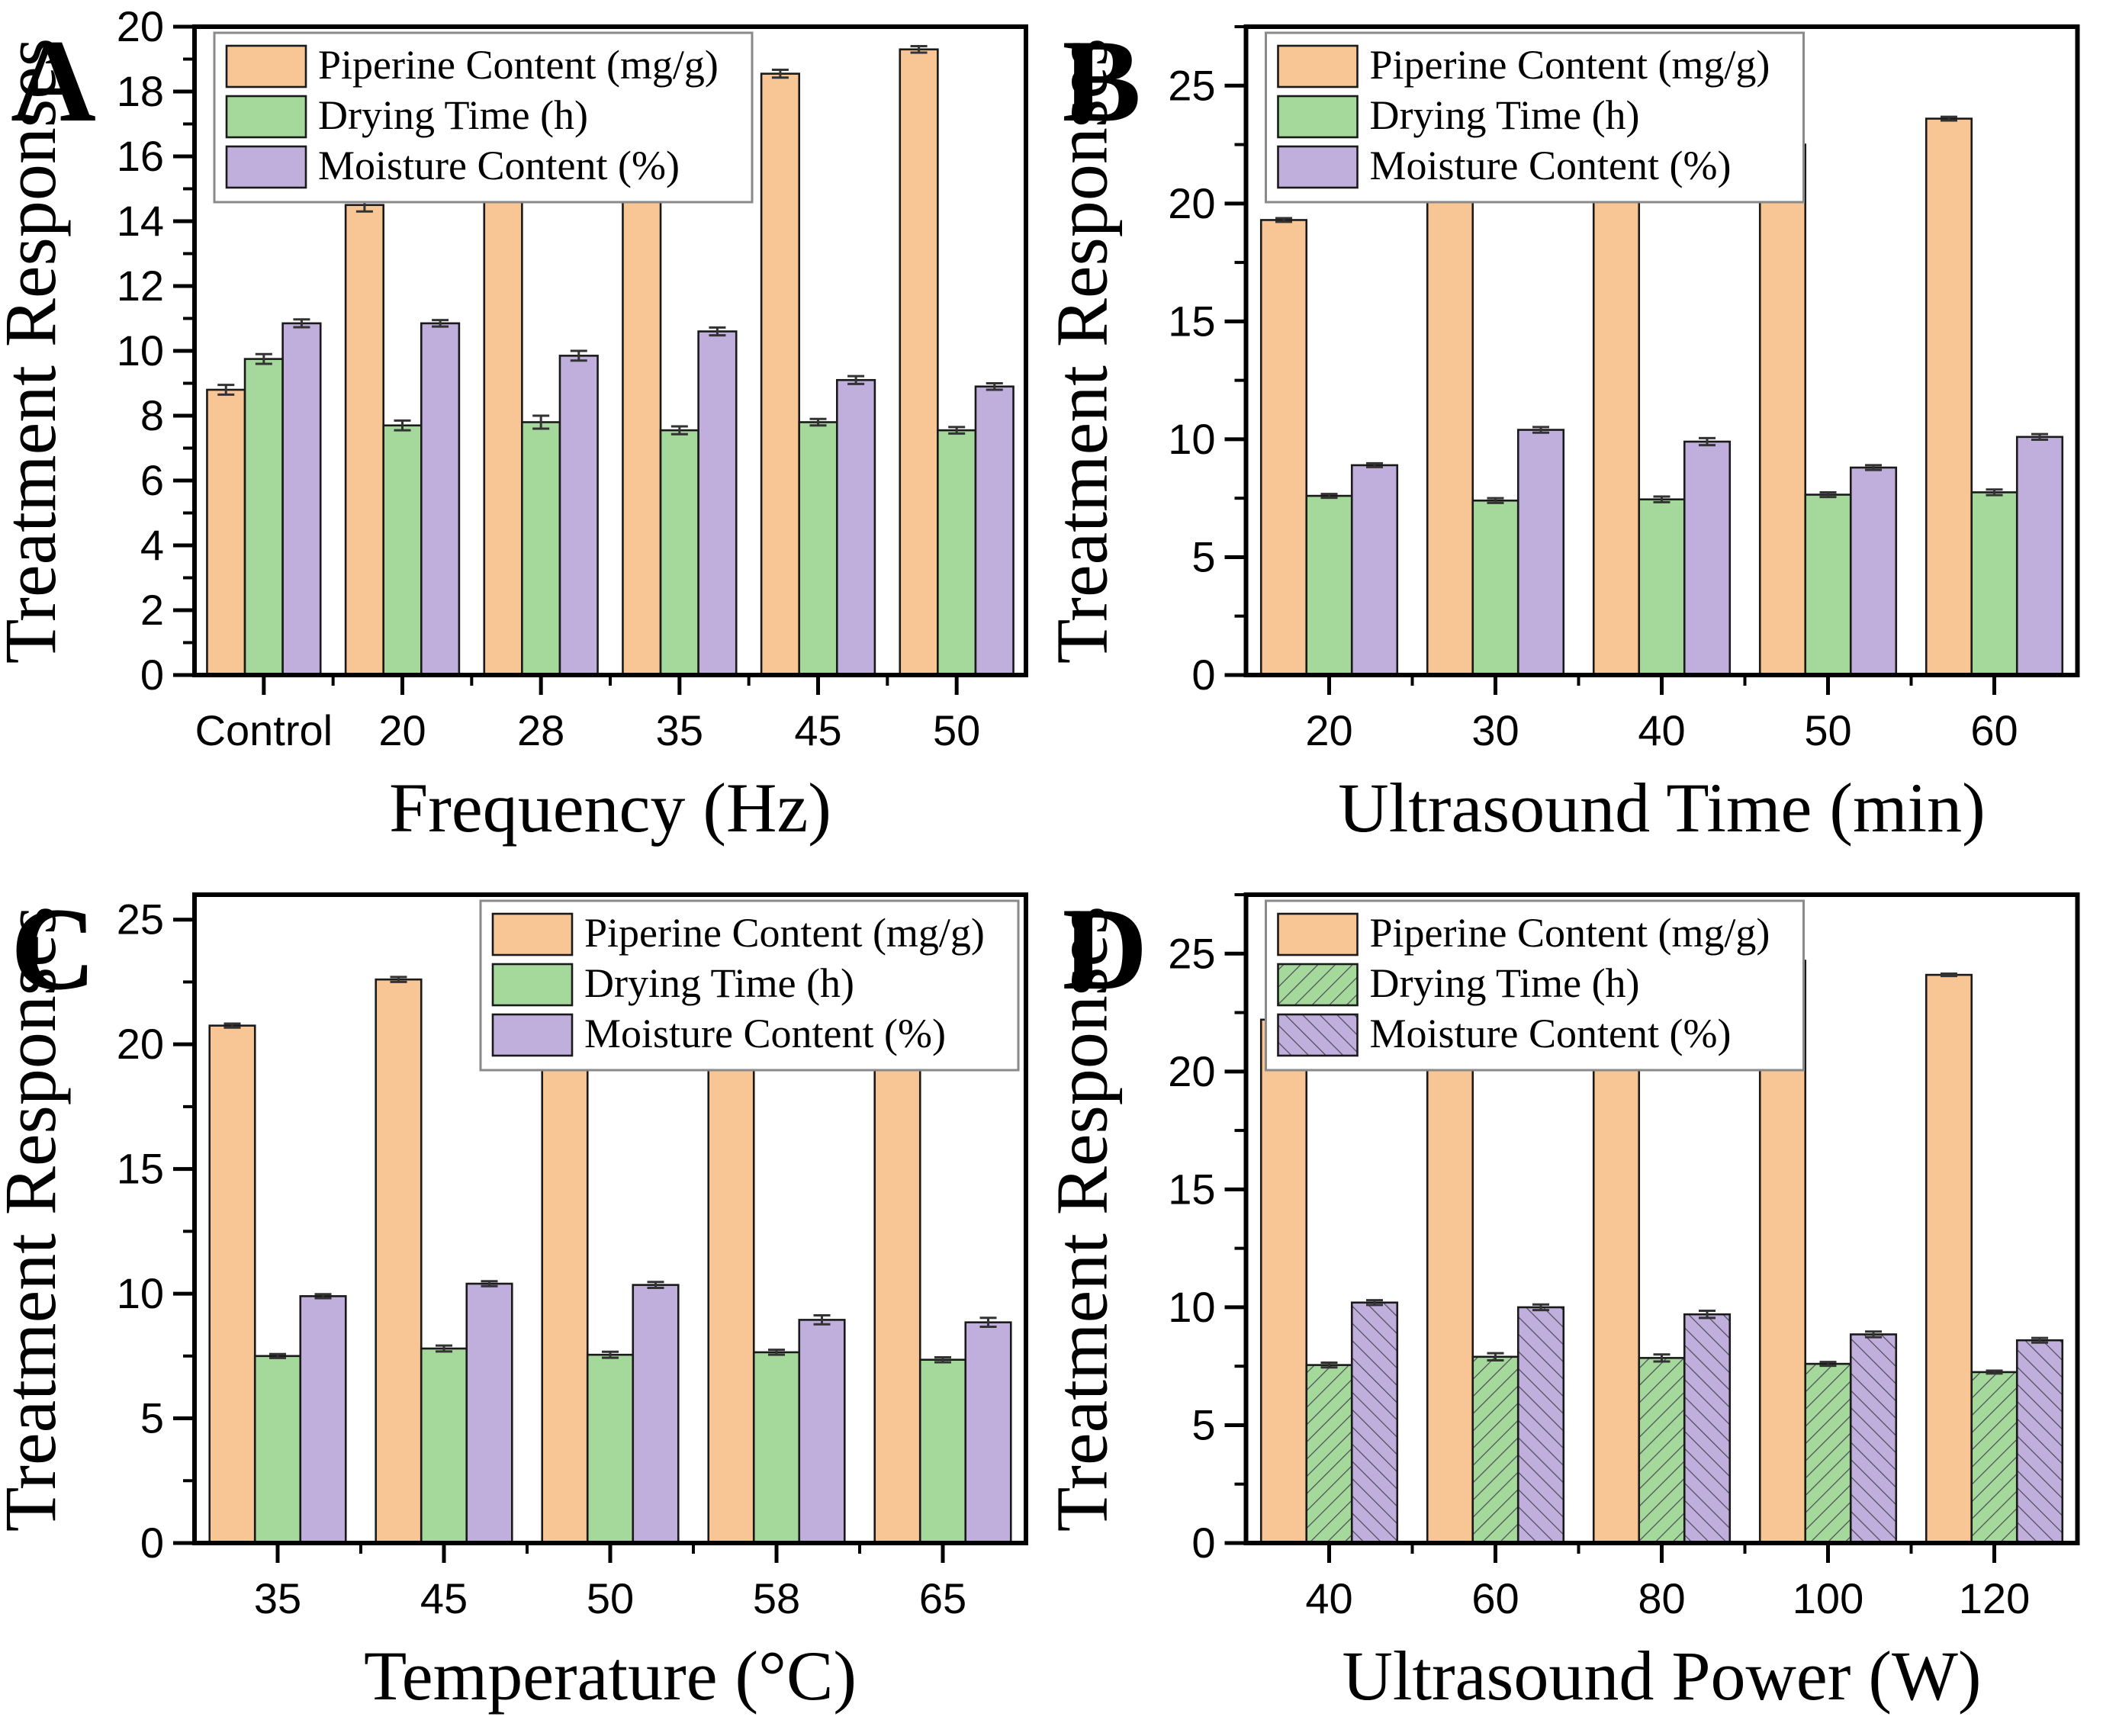  What do you see at coordinates (152, 675) in the screenshot?
I see `y-tick-label: 0` at bounding box center [152, 675].